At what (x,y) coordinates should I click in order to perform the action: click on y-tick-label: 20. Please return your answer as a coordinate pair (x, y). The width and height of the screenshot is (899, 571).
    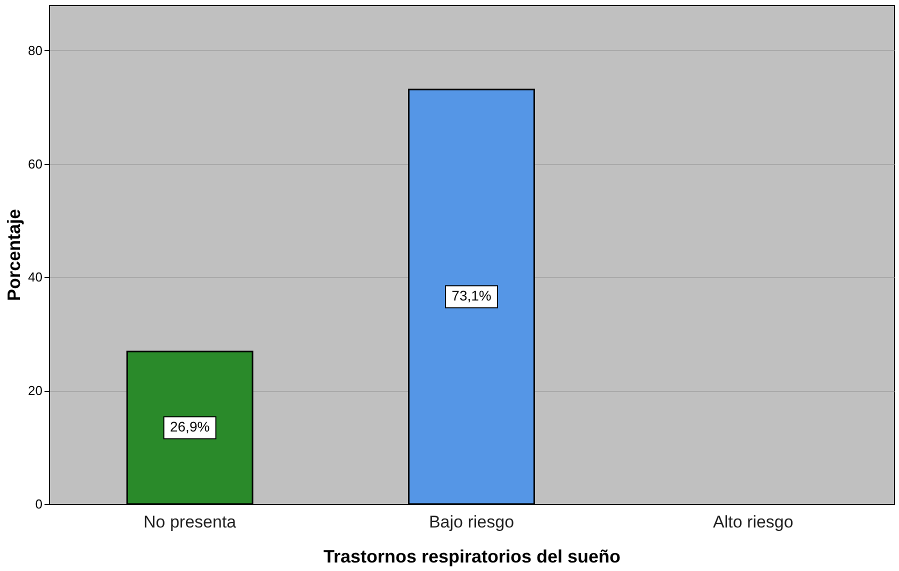
    Looking at the image, I should click on (35, 390).